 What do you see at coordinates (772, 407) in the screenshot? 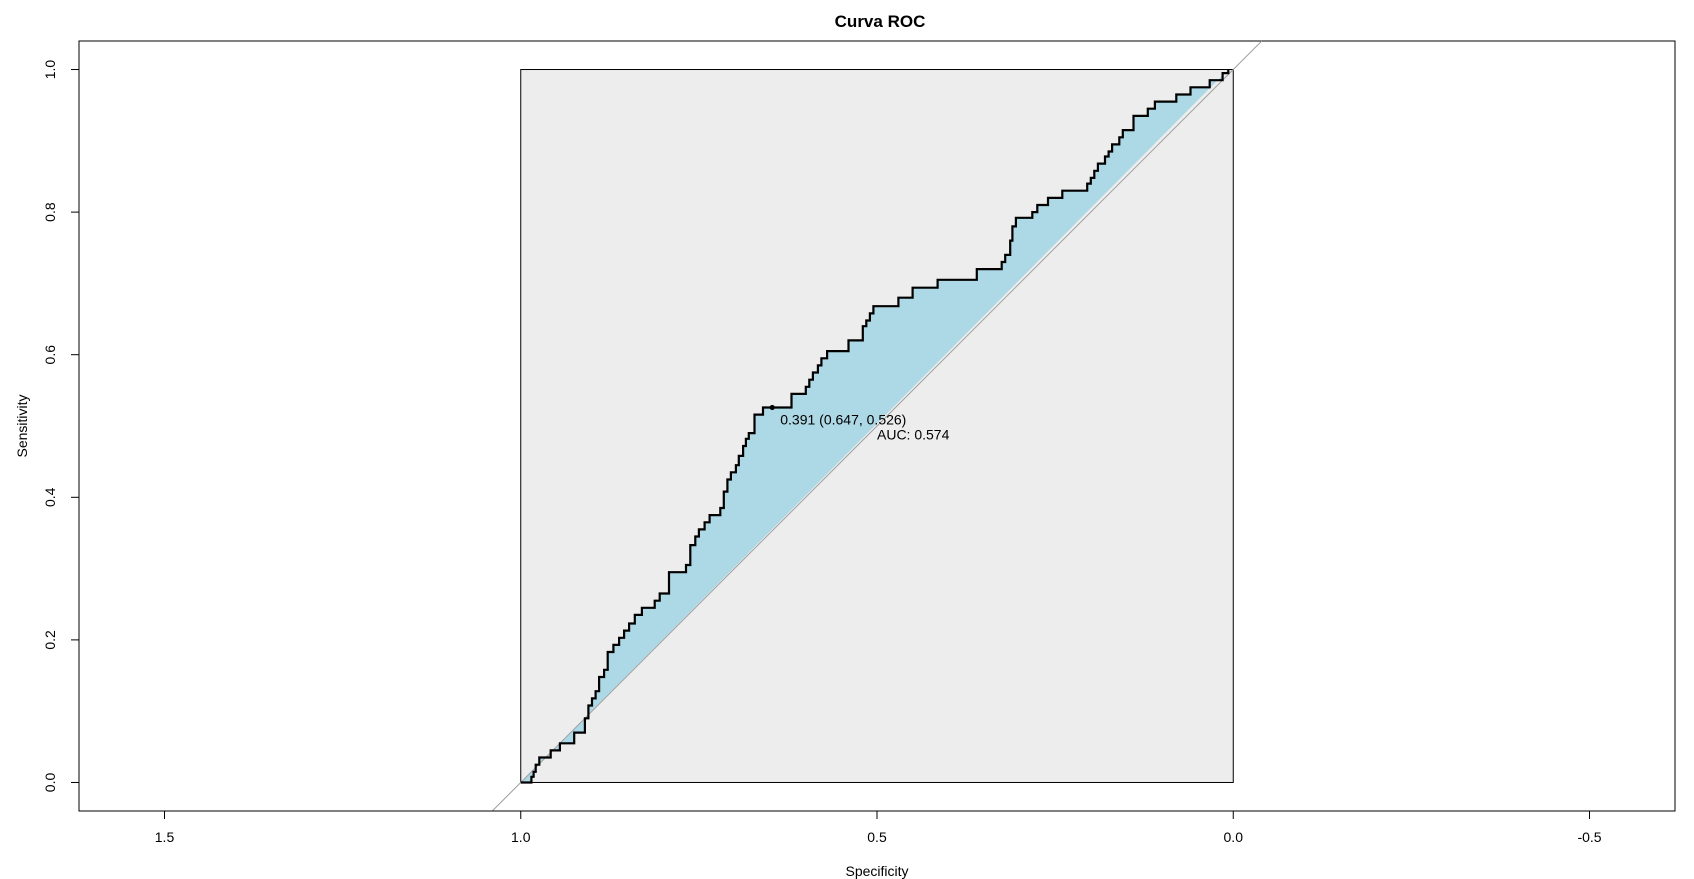
I see `best-threshold-point` at bounding box center [772, 407].